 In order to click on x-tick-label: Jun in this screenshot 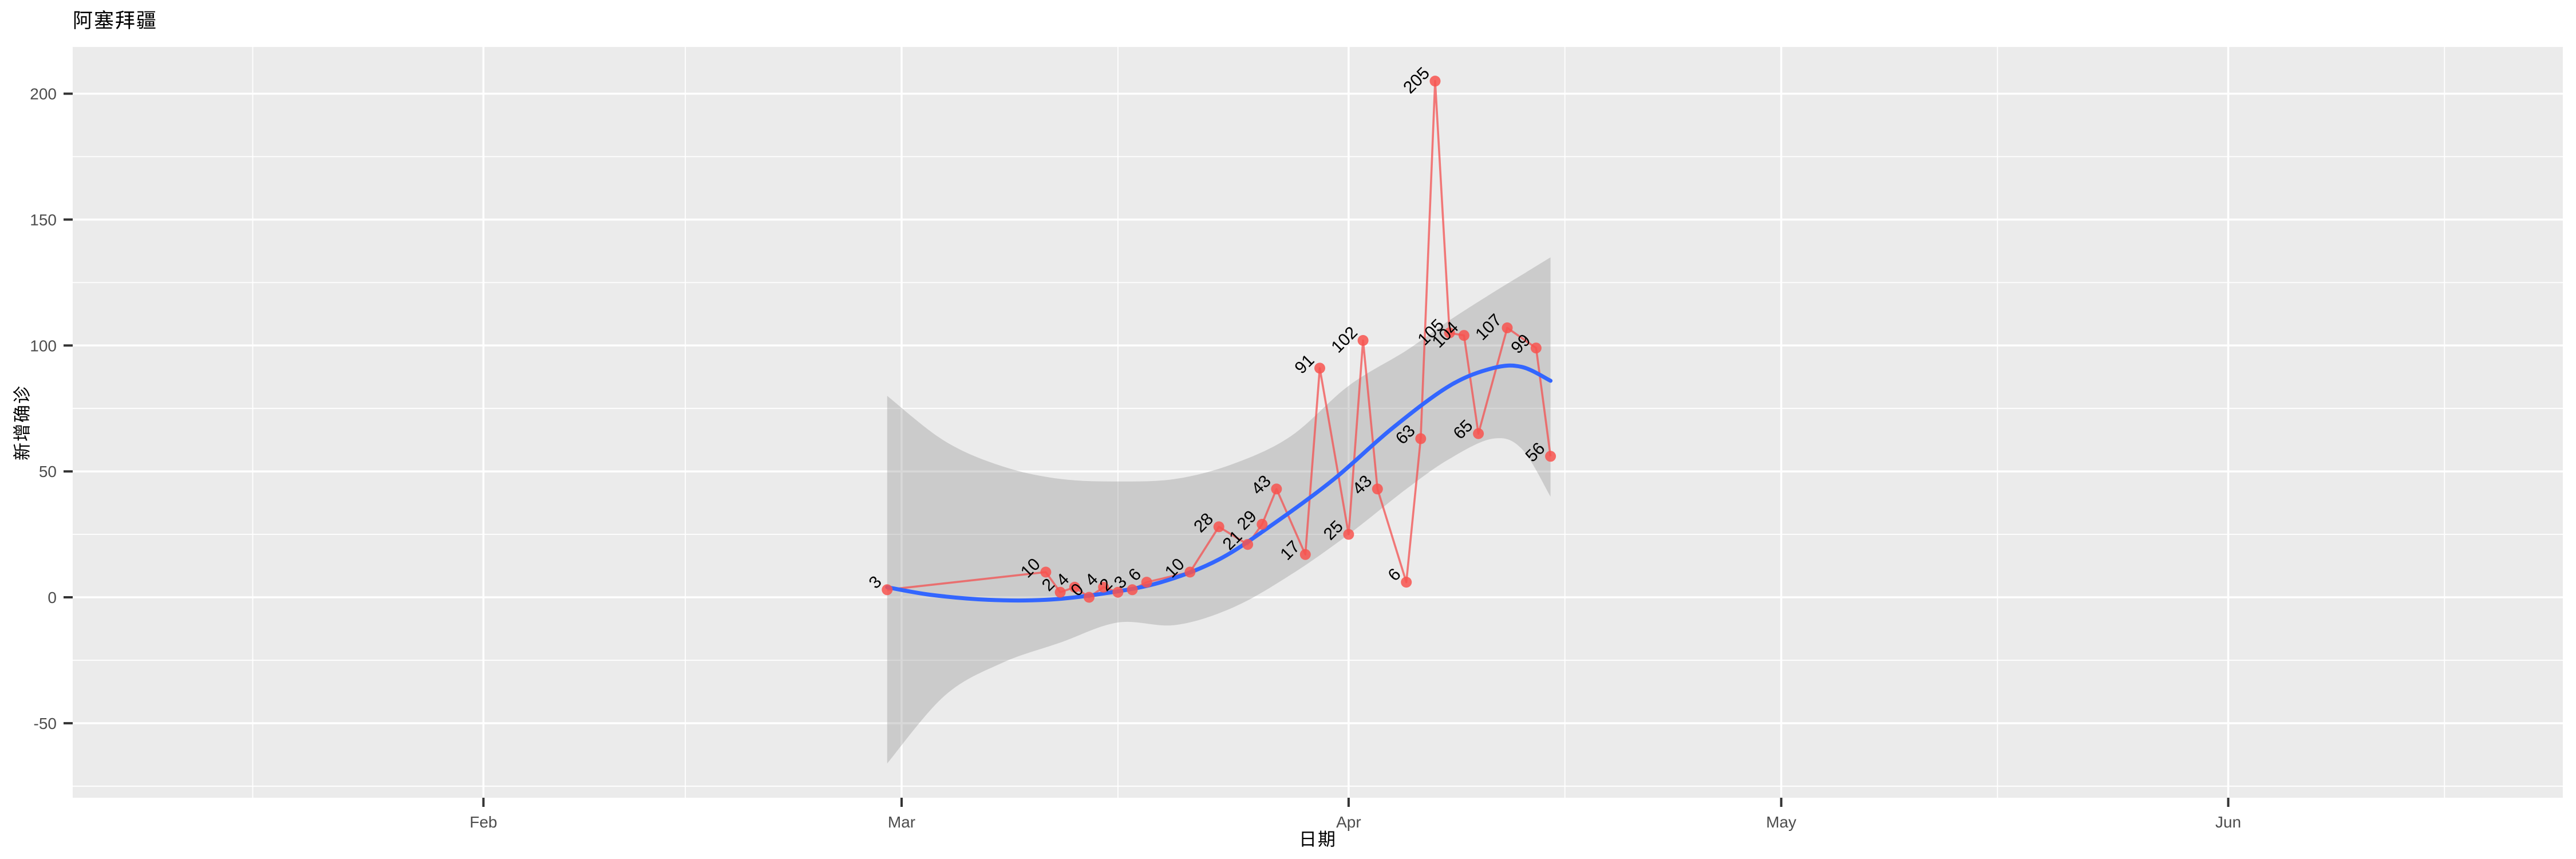, I will do `click(2228, 822)`.